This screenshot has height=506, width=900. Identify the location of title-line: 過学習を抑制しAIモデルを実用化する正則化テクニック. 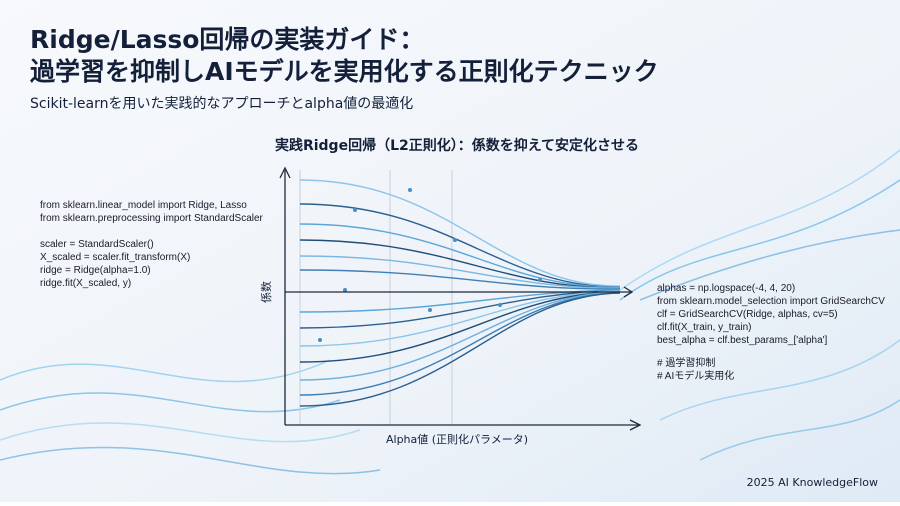
(344, 71).